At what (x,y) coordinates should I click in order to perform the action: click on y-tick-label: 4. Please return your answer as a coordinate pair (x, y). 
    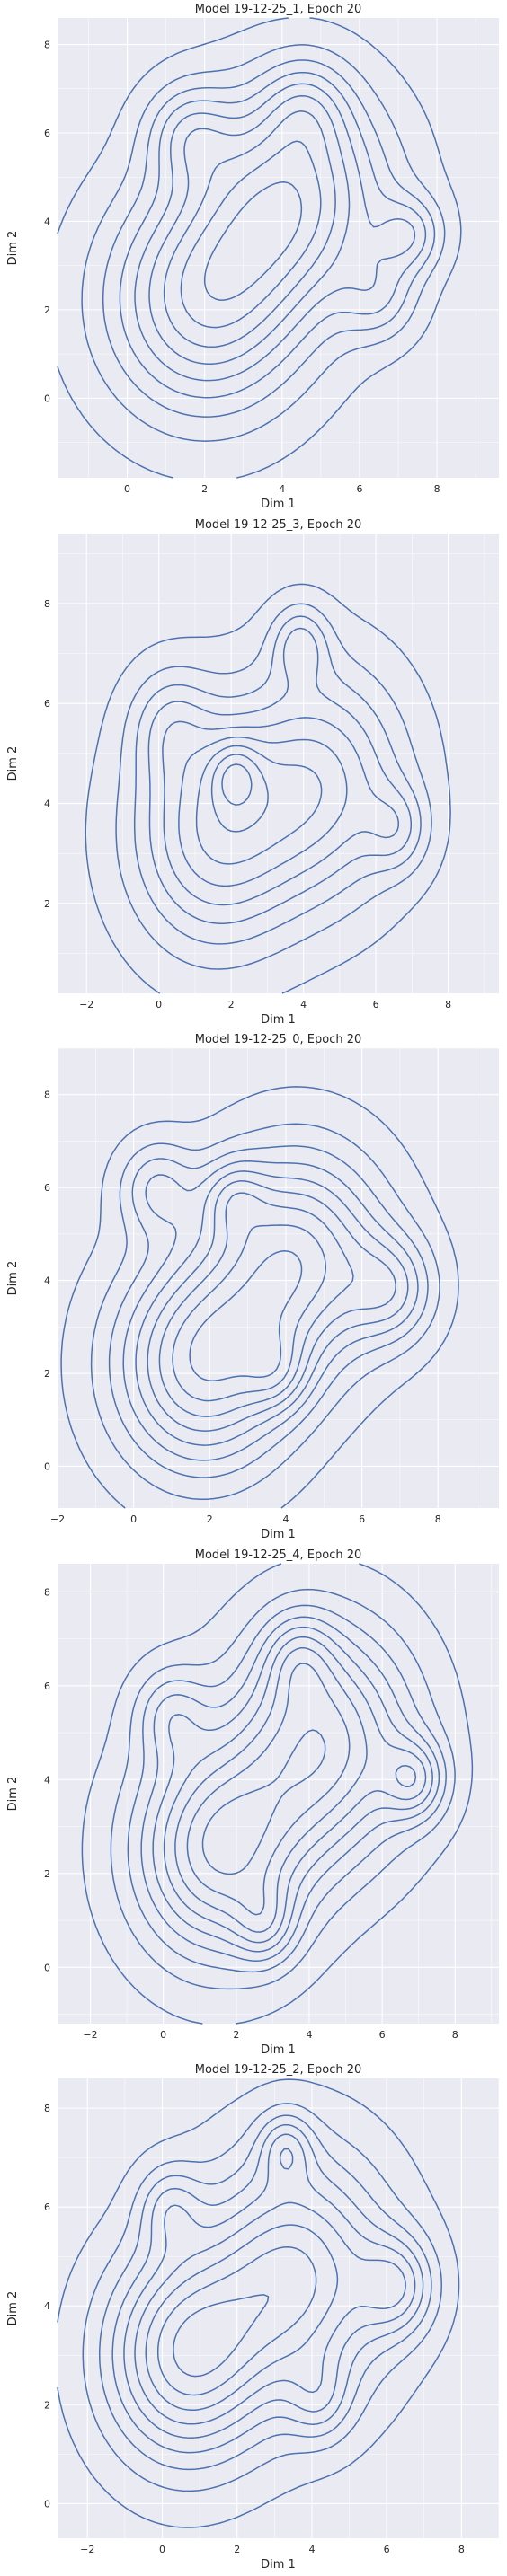
    Looking at the image, I should click on (47, 2307).